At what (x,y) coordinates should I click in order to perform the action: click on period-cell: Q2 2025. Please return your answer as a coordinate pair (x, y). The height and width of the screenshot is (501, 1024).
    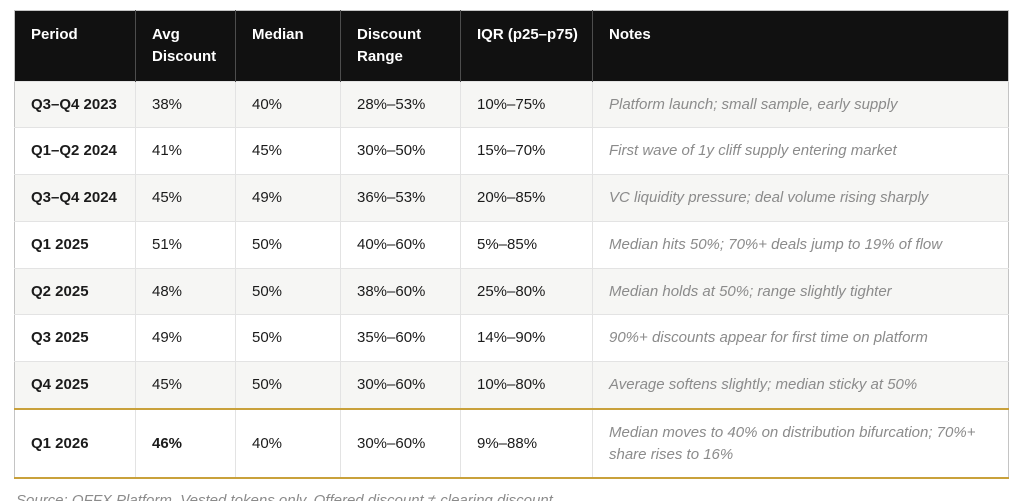
    Looking at the image, I should click on (75, 291).